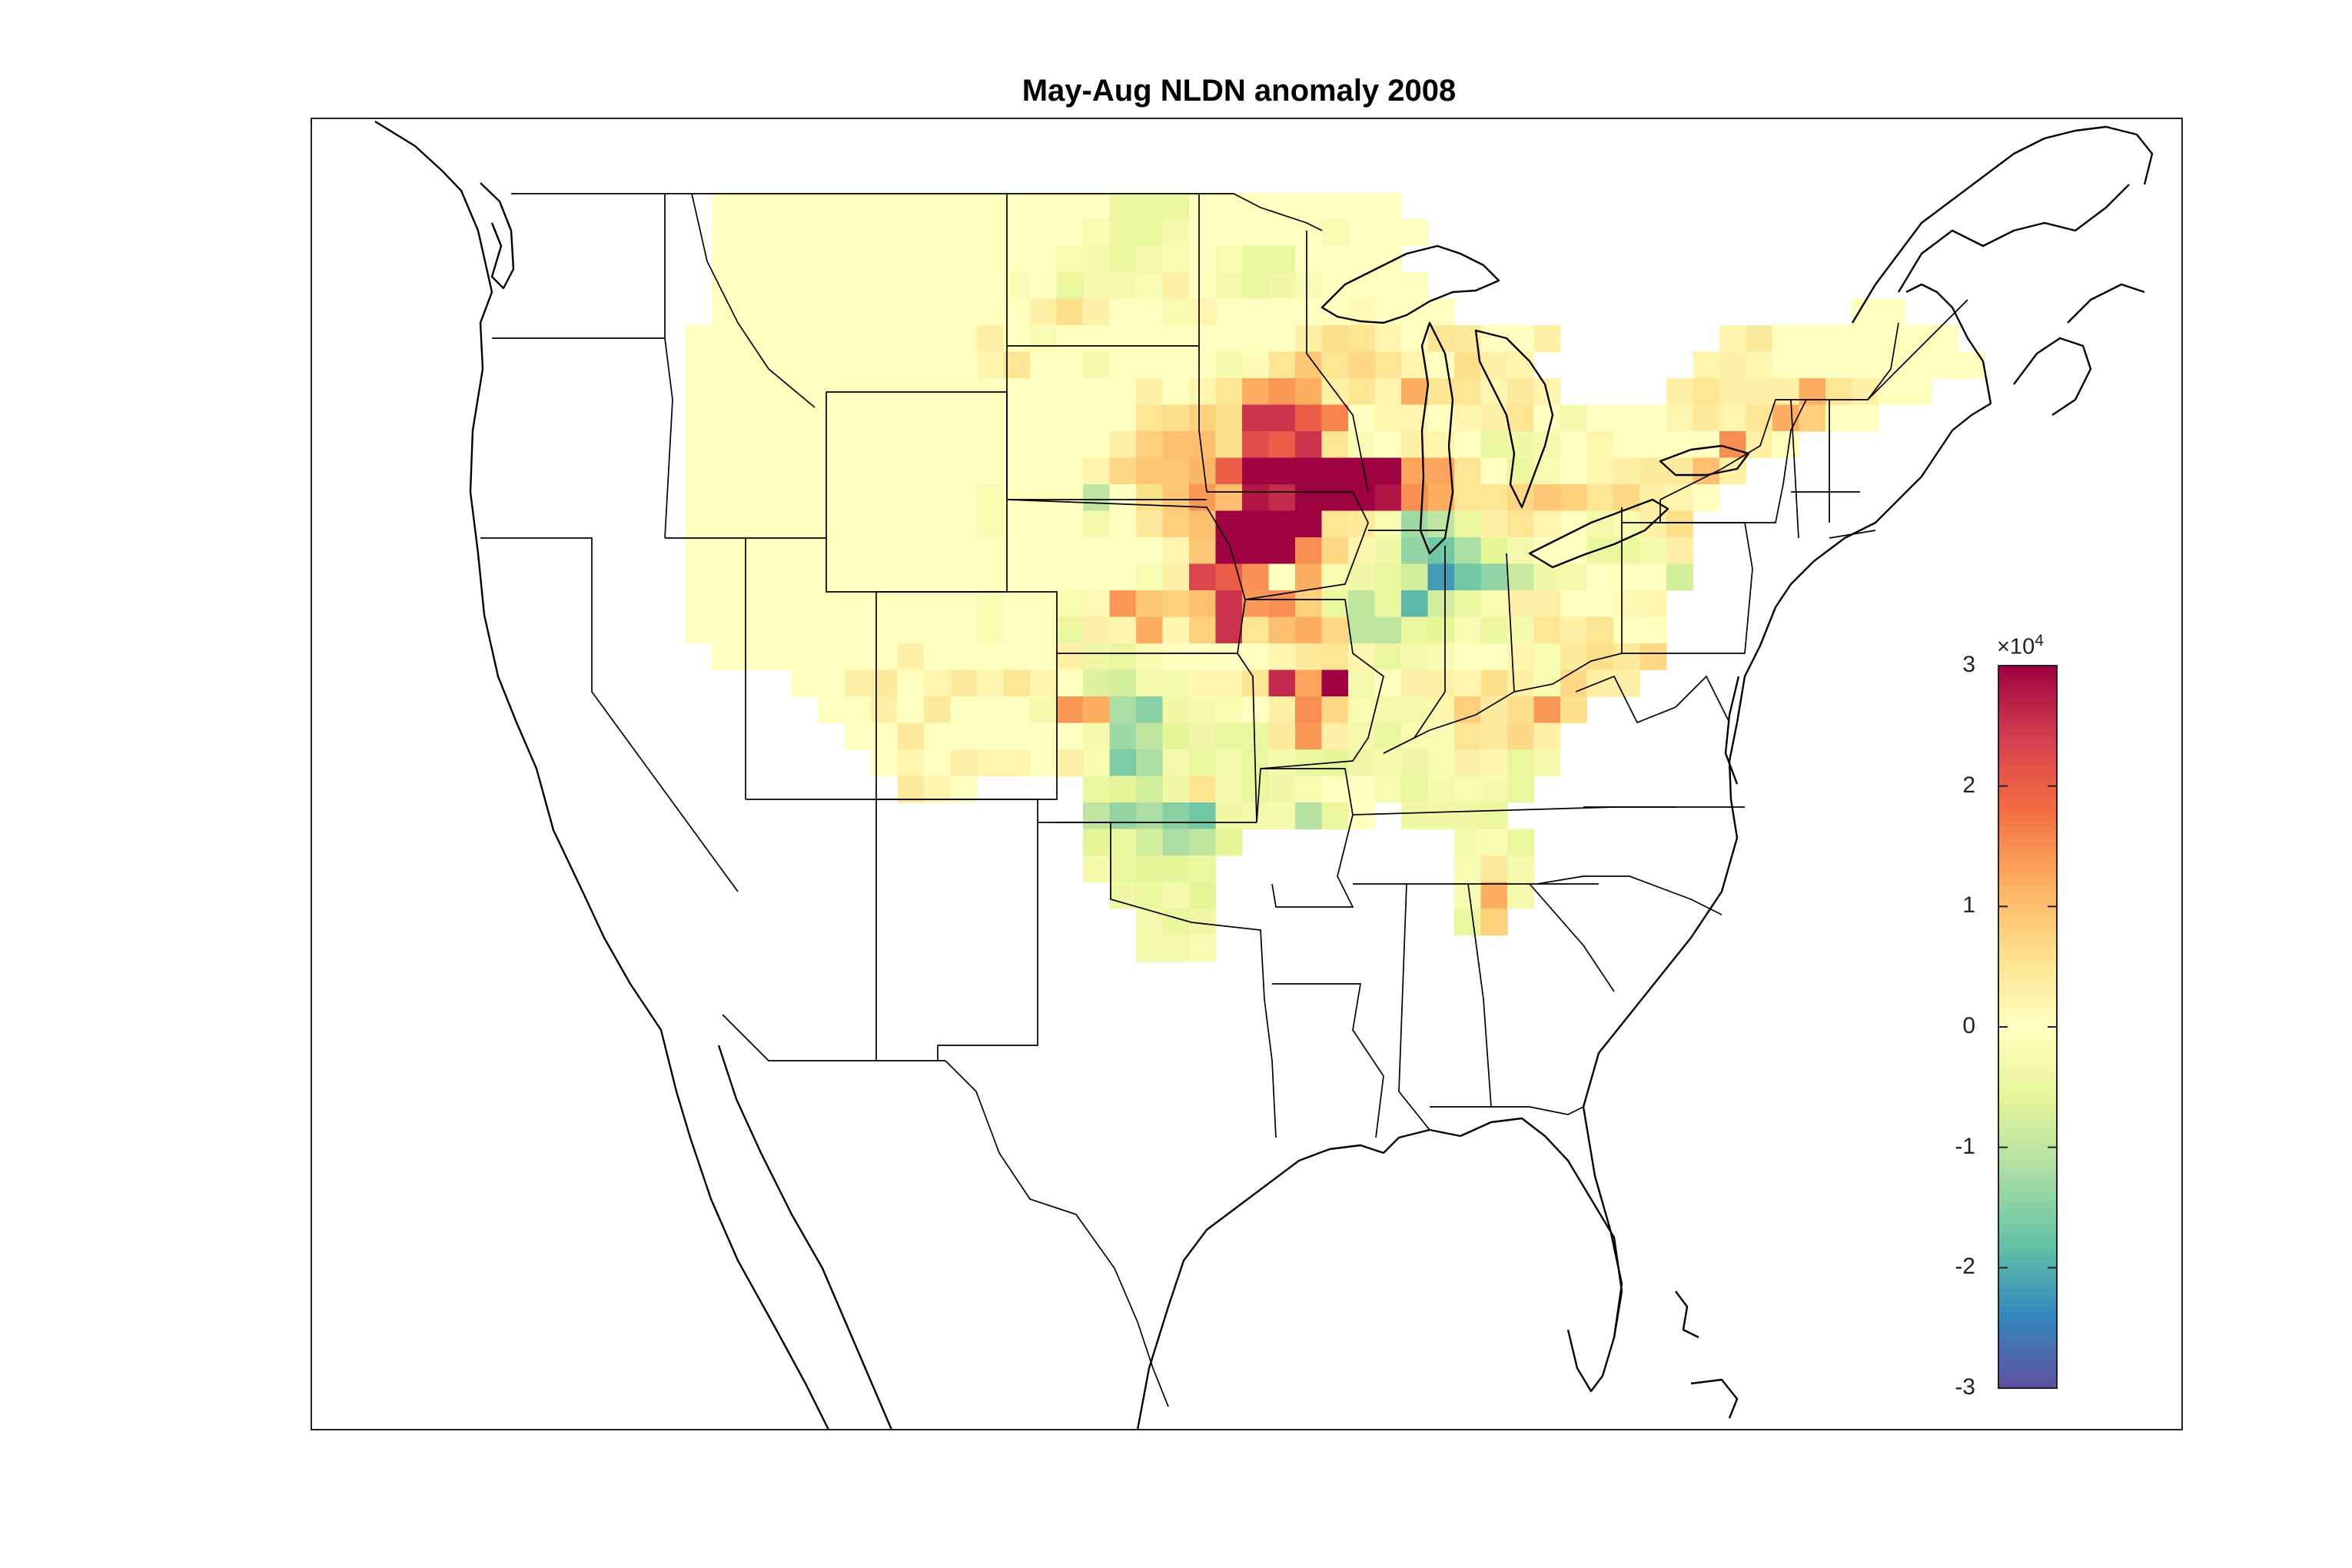  Describe the element at coordinates (1968, 905) in the screenshot. I see `colorbar-tick-label: 1` at that location.